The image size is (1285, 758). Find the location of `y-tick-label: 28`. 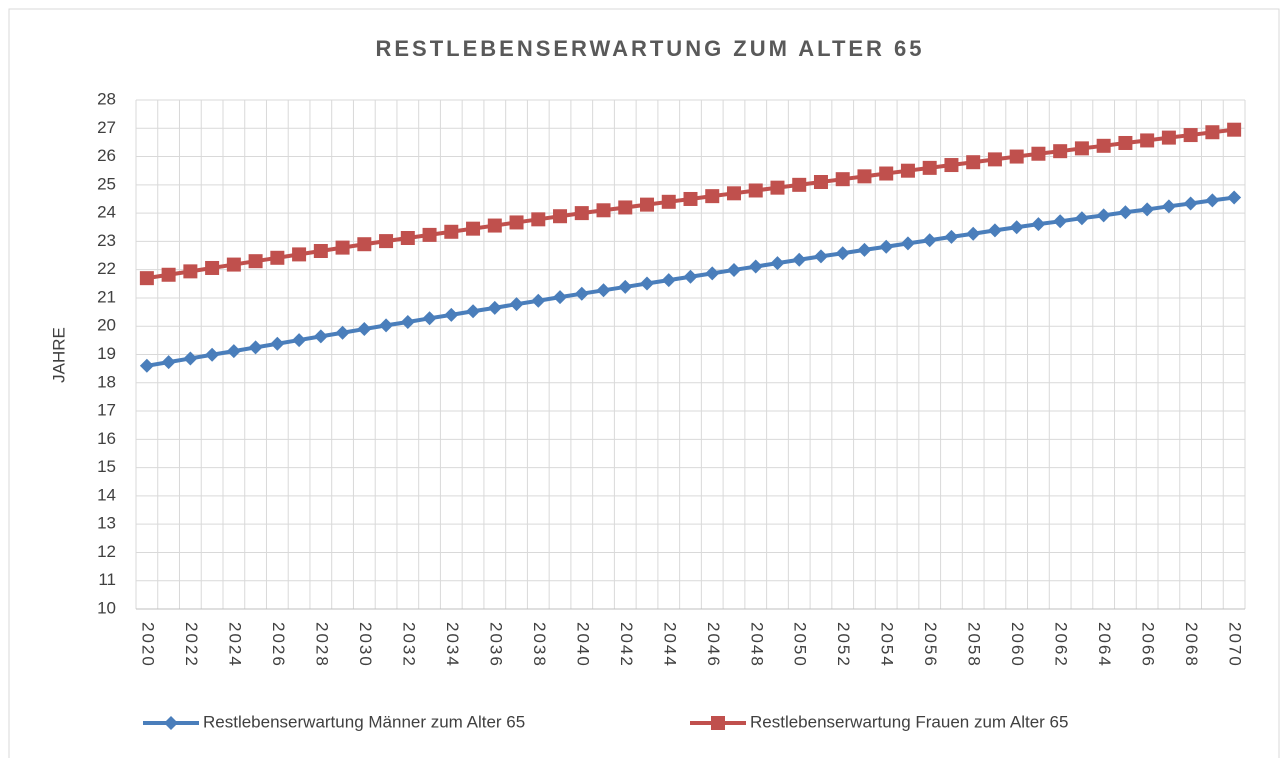

y-tick-label: 28 is located at coordinates (106, 98).